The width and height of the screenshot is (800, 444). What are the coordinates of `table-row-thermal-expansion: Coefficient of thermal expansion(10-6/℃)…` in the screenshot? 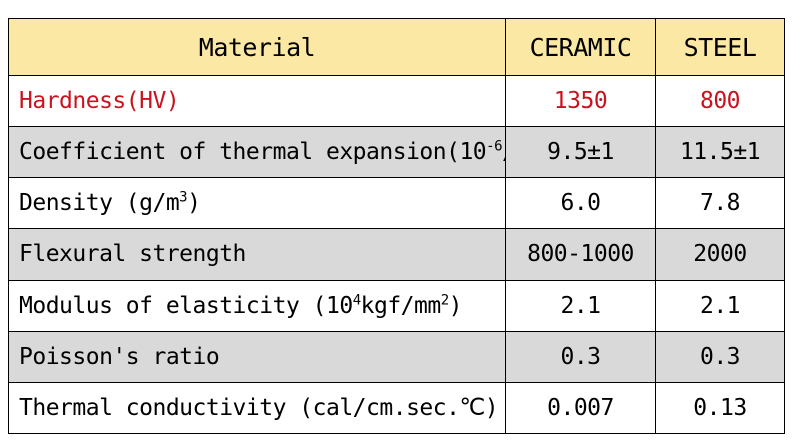 It's located at (396, 152).